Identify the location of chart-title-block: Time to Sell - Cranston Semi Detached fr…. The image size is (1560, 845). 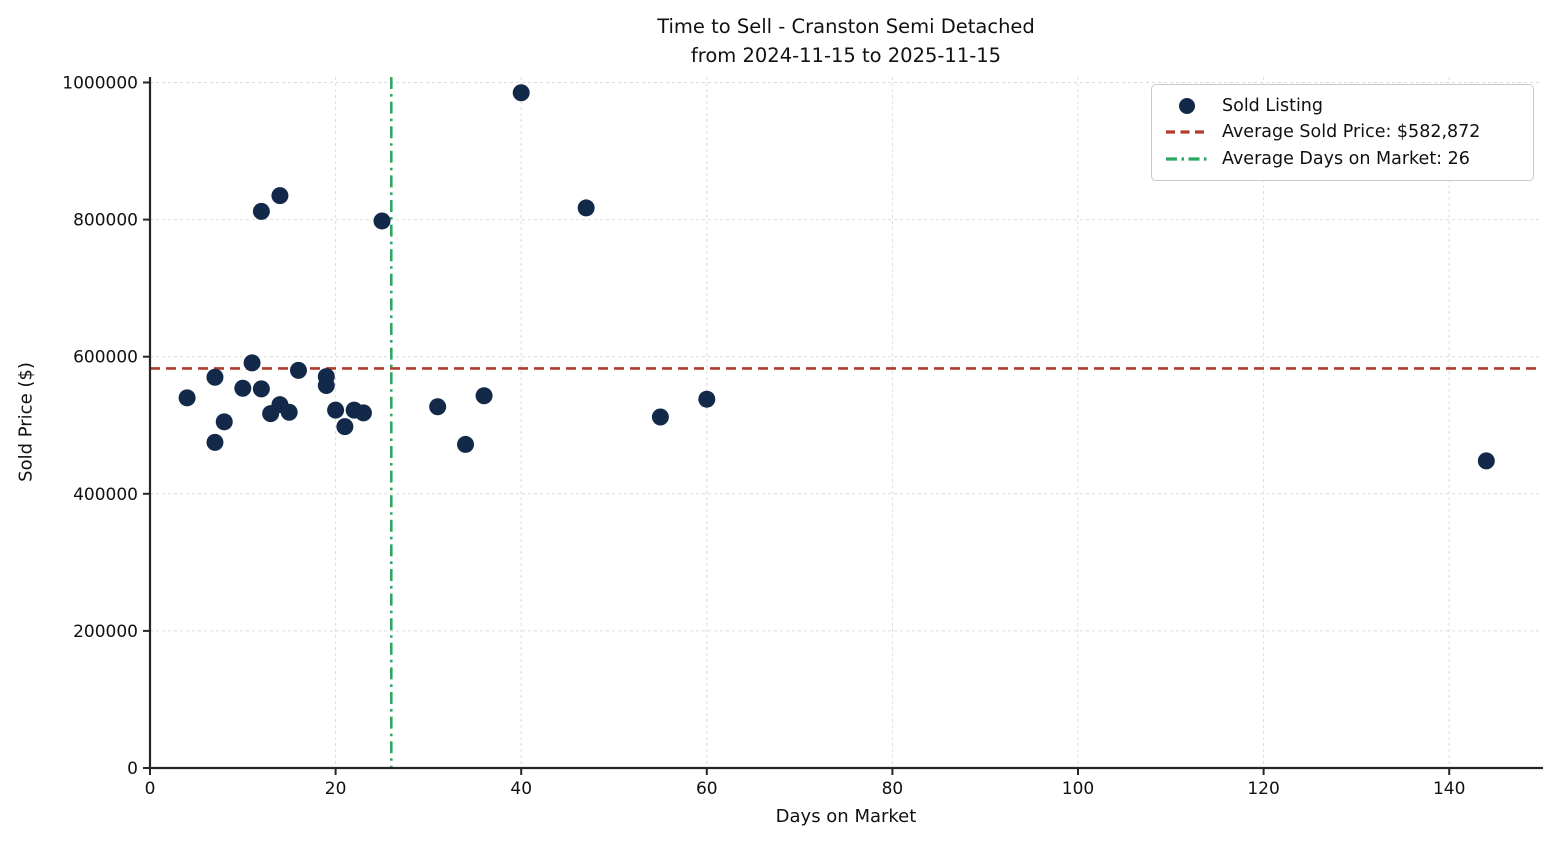
(846, 41).